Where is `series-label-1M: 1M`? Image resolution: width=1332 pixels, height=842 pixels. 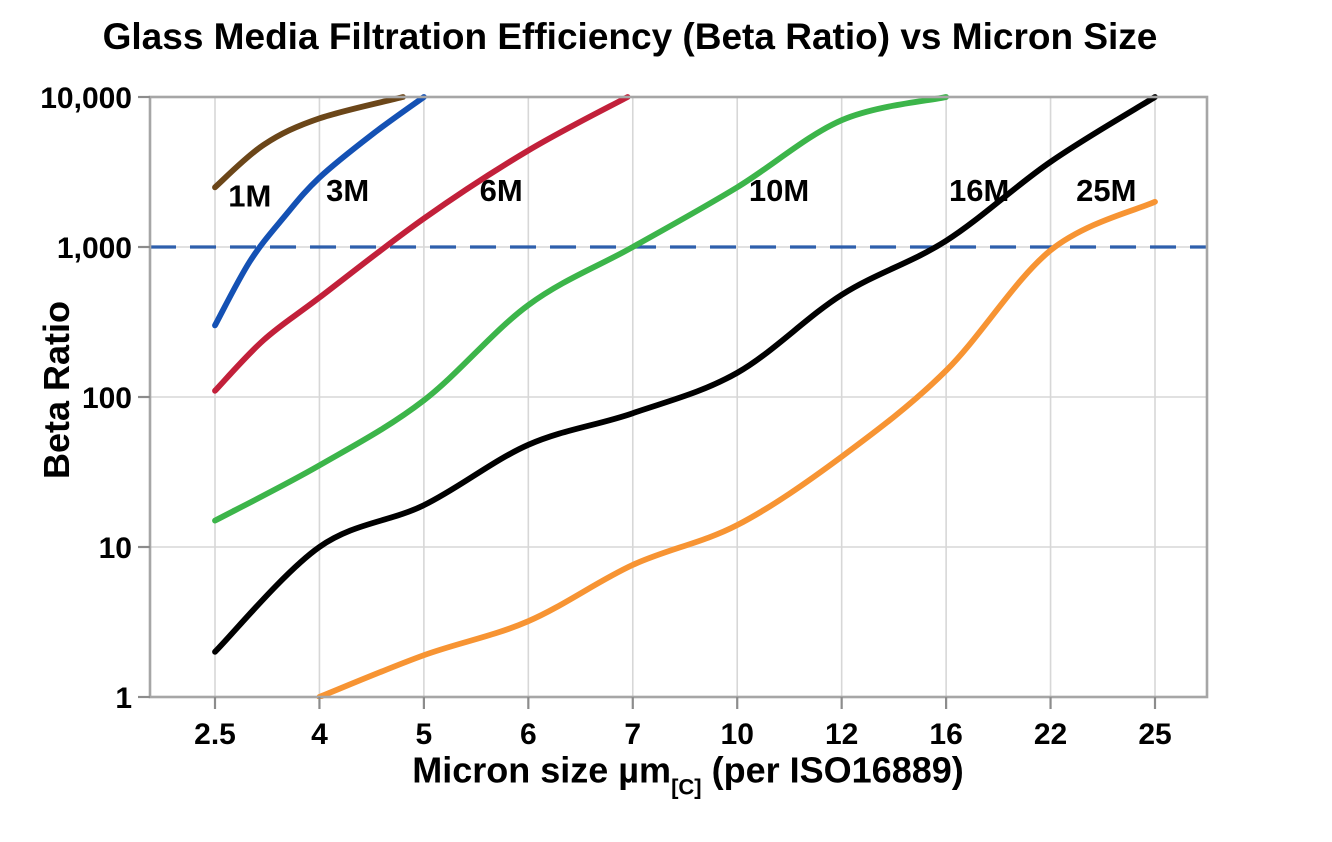 series-label-1M: 1M is located at coordinates (249, 196).